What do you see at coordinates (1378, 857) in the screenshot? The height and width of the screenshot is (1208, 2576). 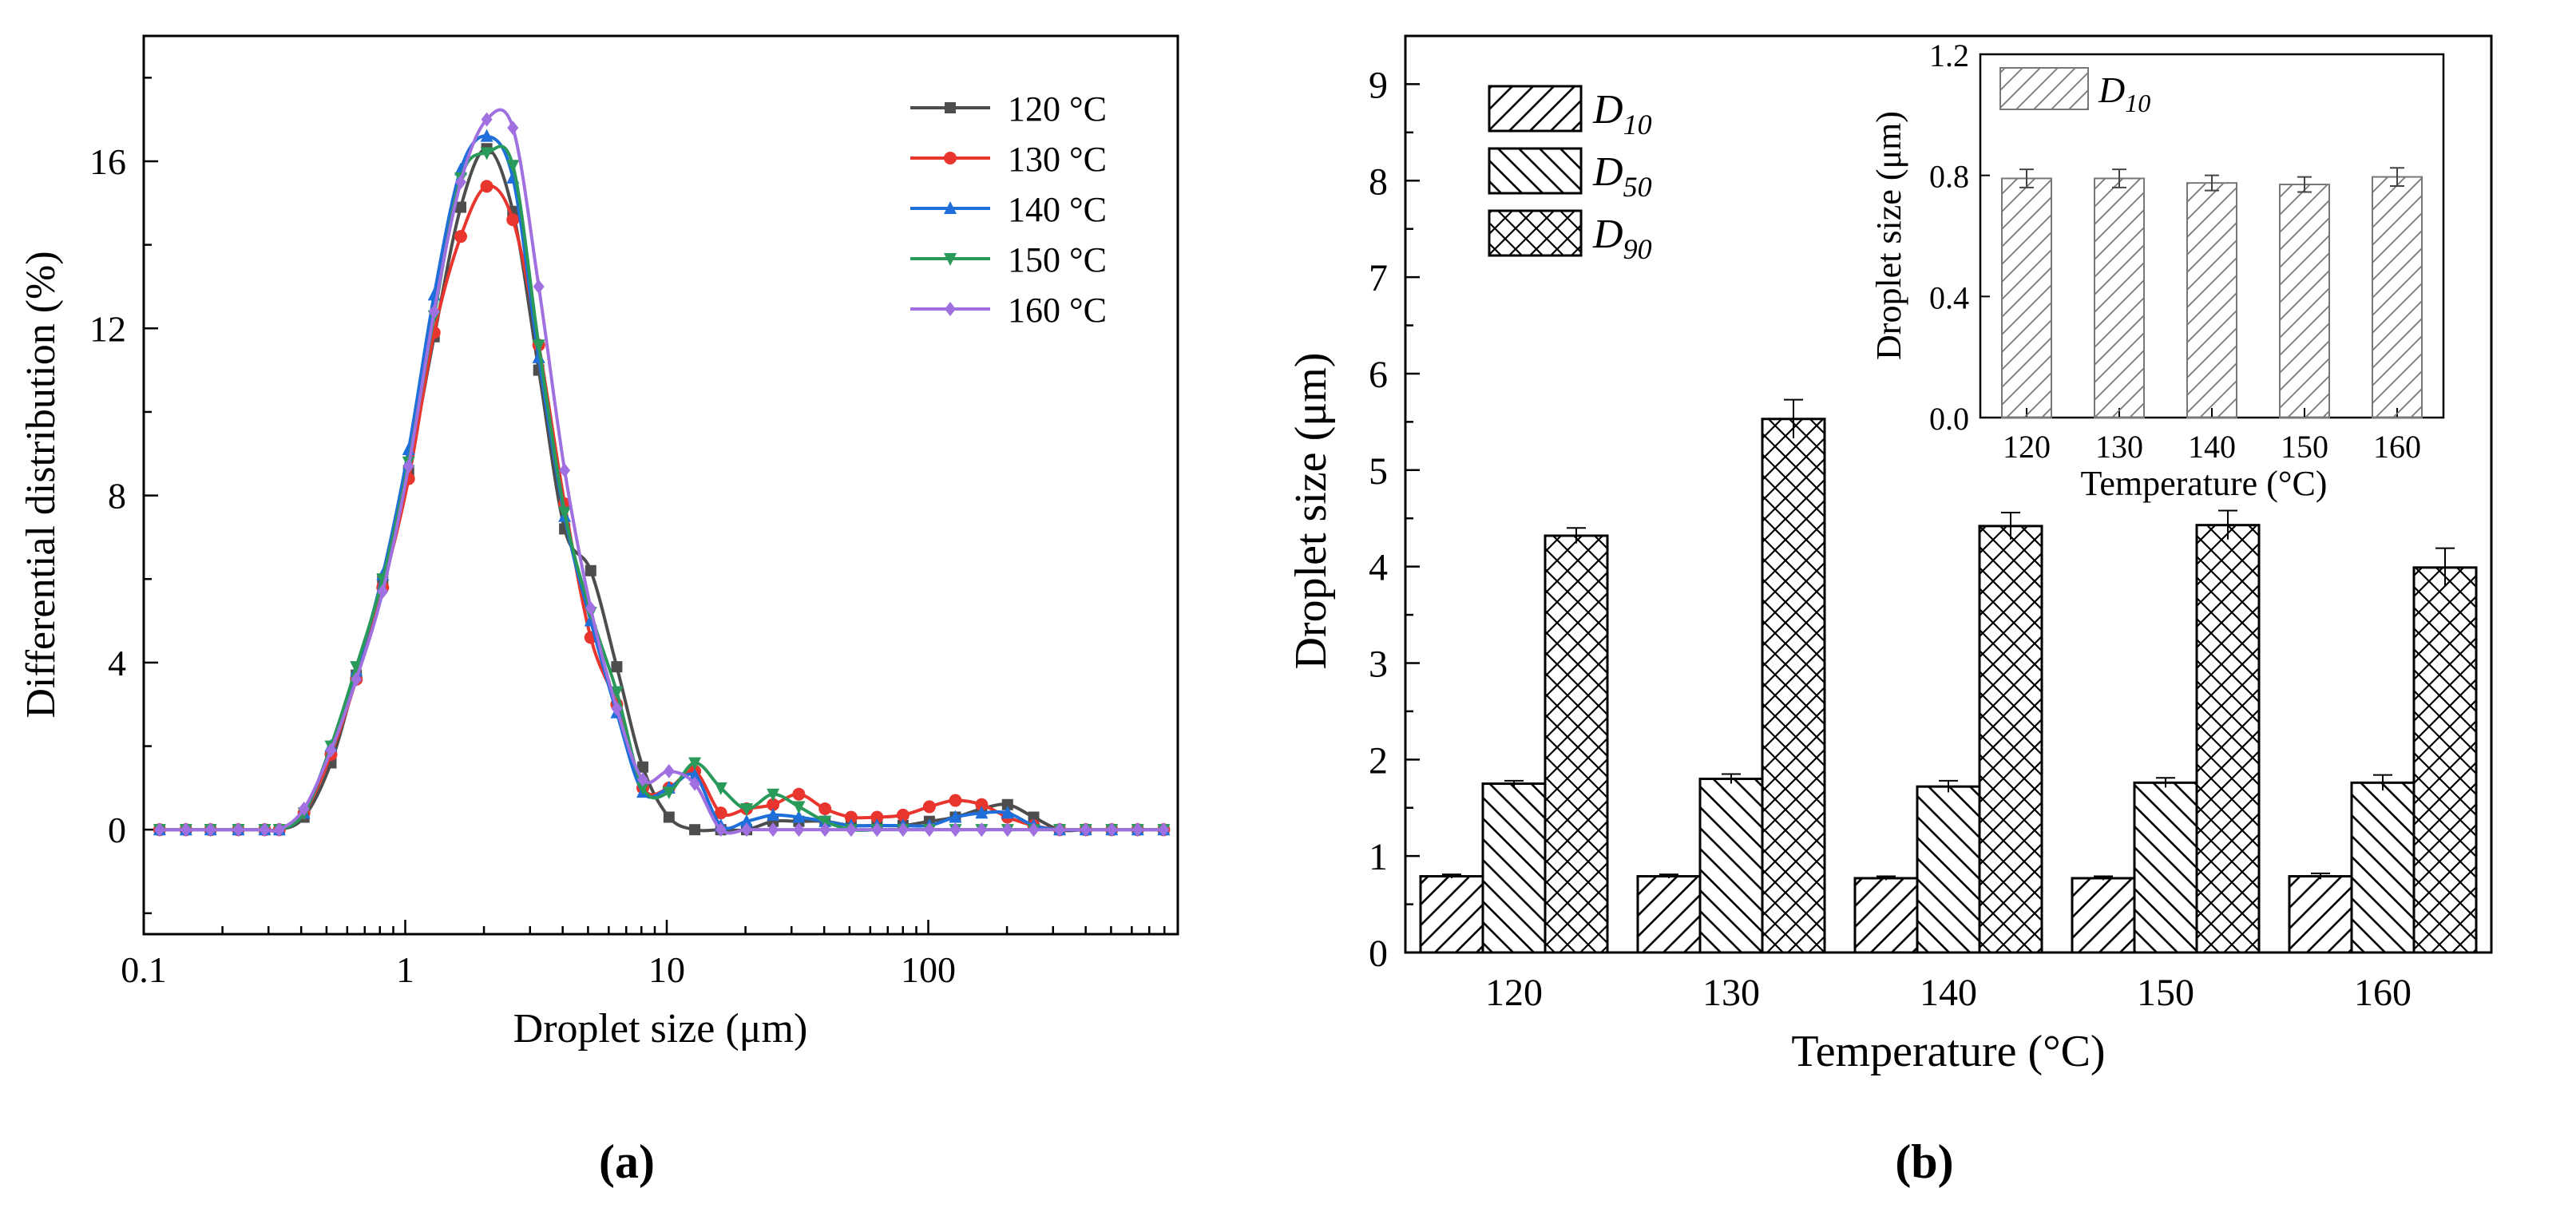 I see `y-tick-label: 1` at bounding box center [1378, 857].